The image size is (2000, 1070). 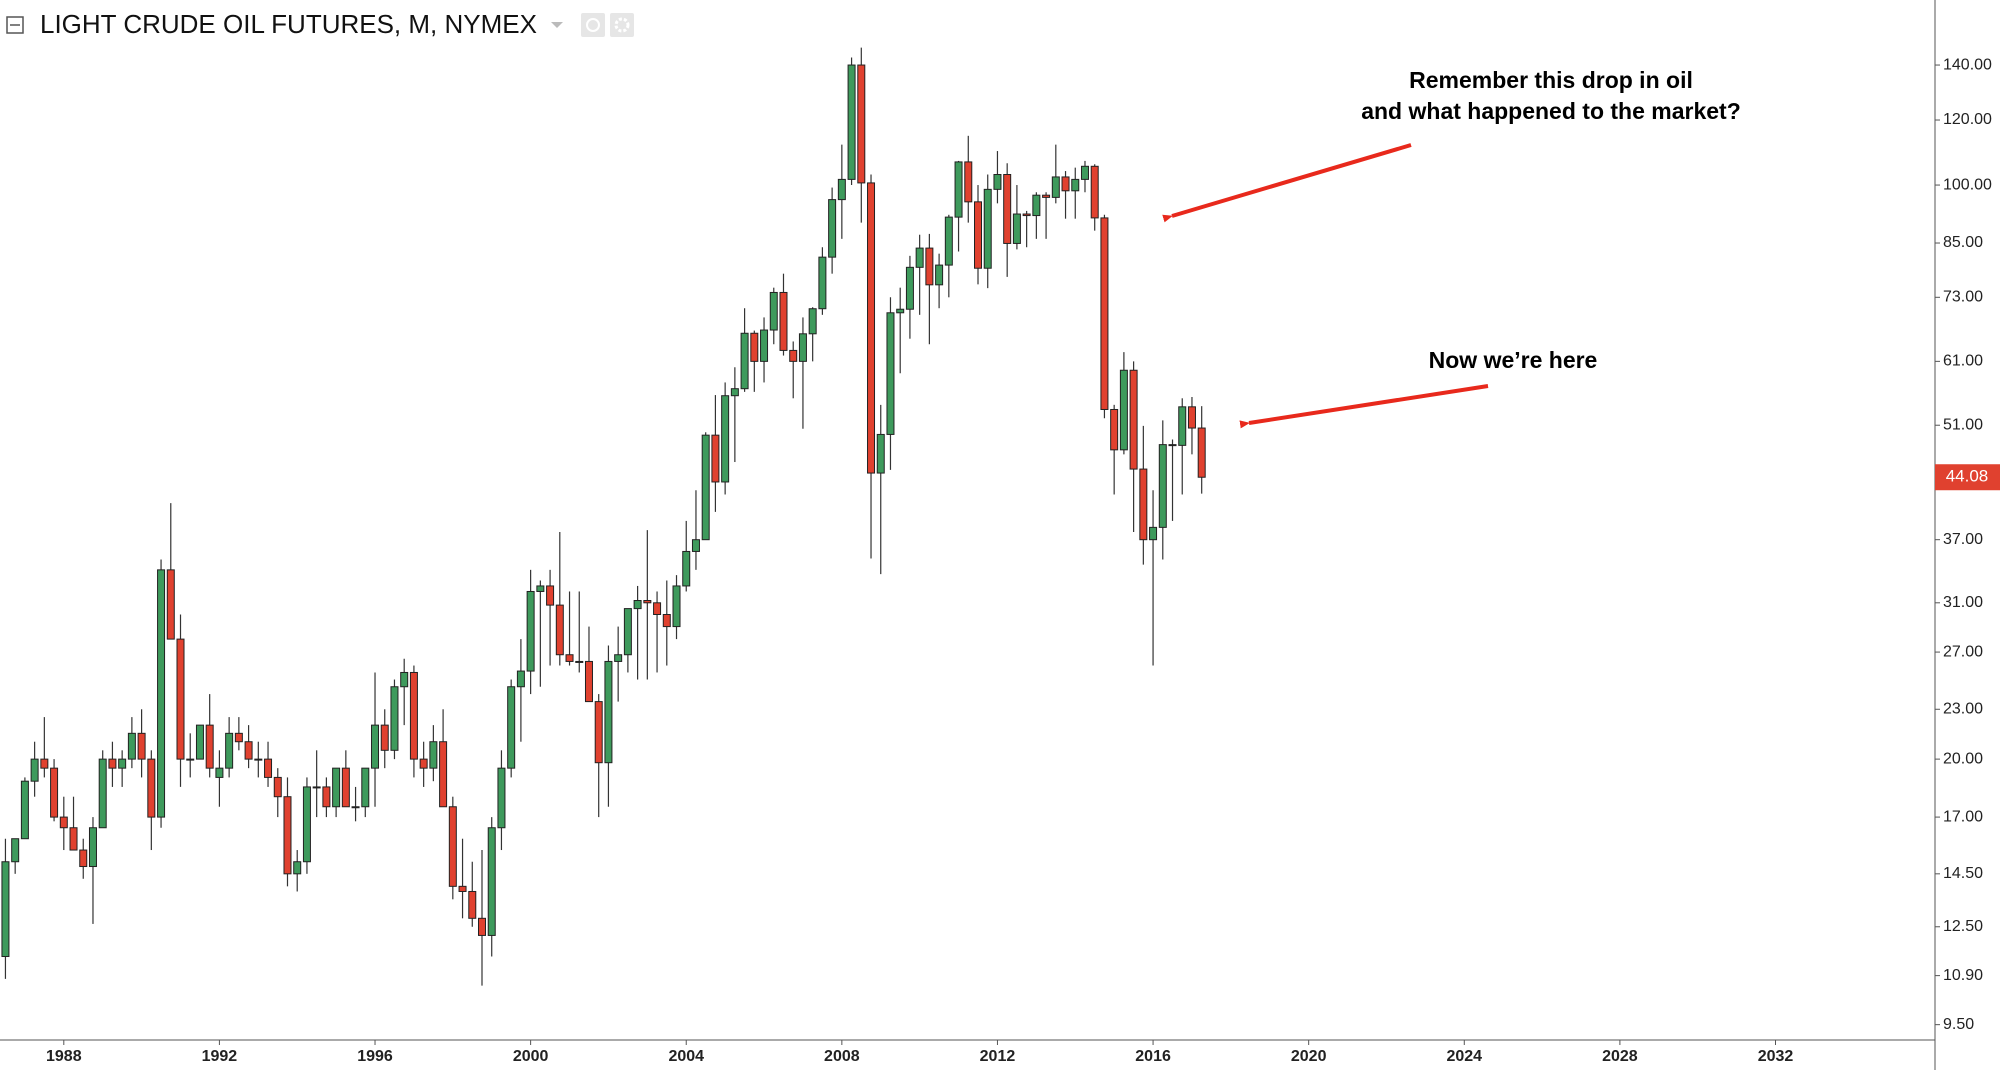 I want to click on x-tick-label: 1996, so click(x=375, y=1056).